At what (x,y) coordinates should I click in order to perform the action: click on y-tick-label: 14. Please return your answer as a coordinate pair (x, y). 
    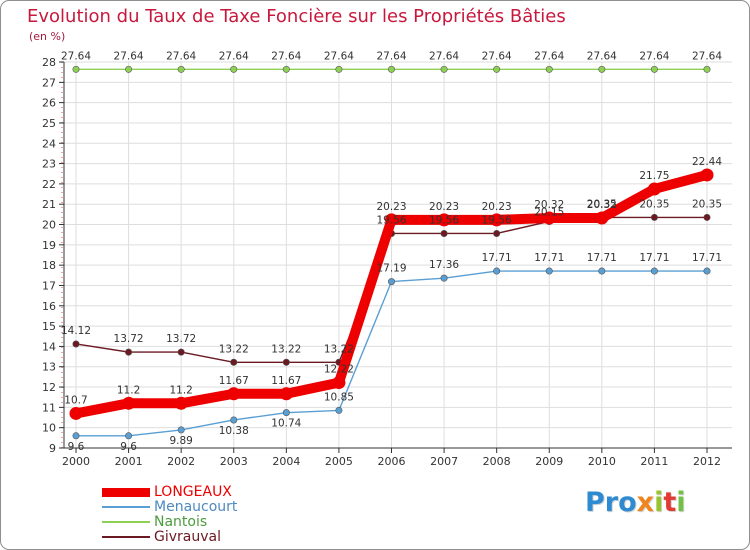
    Looking at the image, I should click on (49, 346).